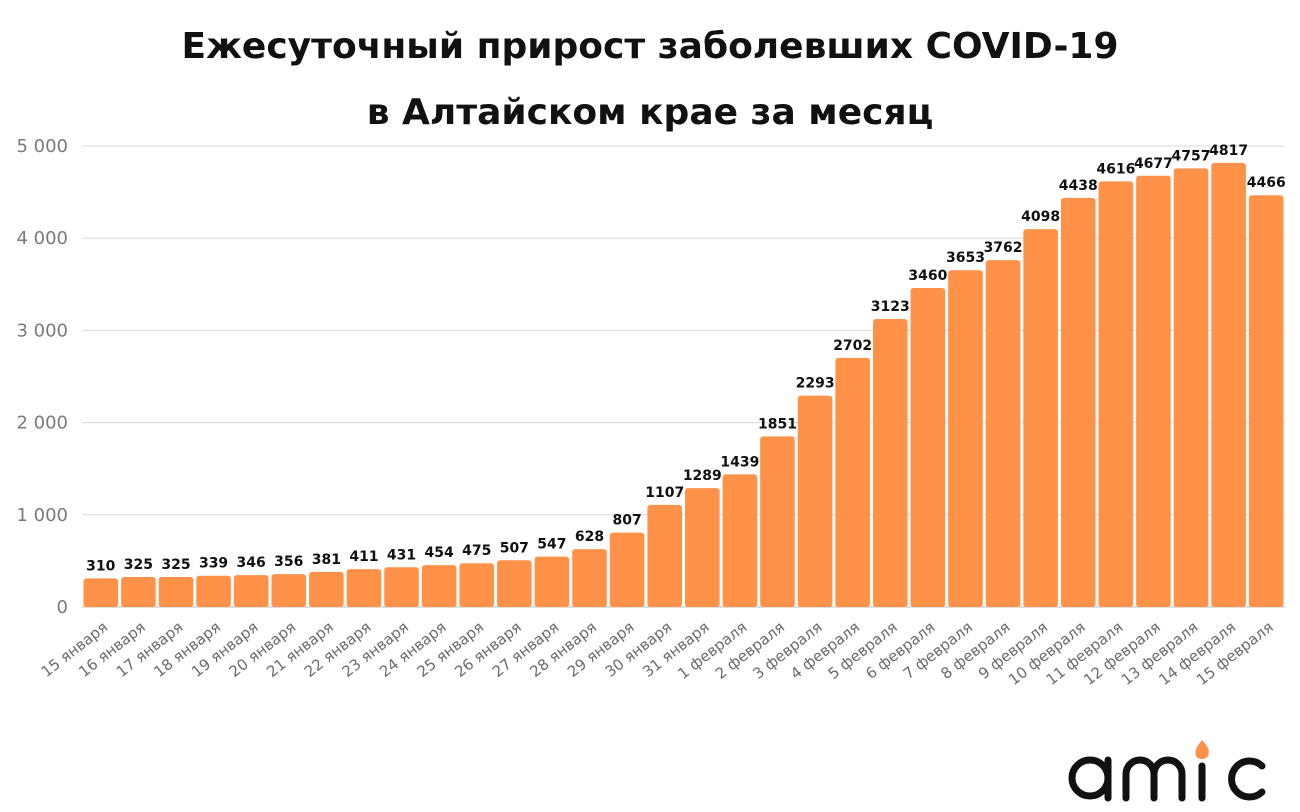 This screenshot has width=1300, height=812. I want to click on data-label: 1289, so click(702, 476).